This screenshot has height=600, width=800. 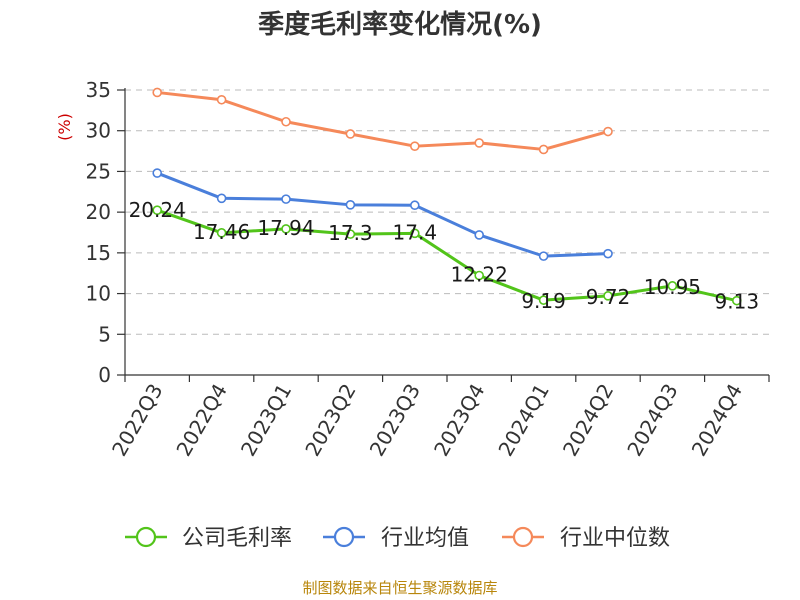 What do you see at coordinates (201, 420) in the screenshot?
I see `x-tick-label: 2022Q4` at bounding box center [201, 420].